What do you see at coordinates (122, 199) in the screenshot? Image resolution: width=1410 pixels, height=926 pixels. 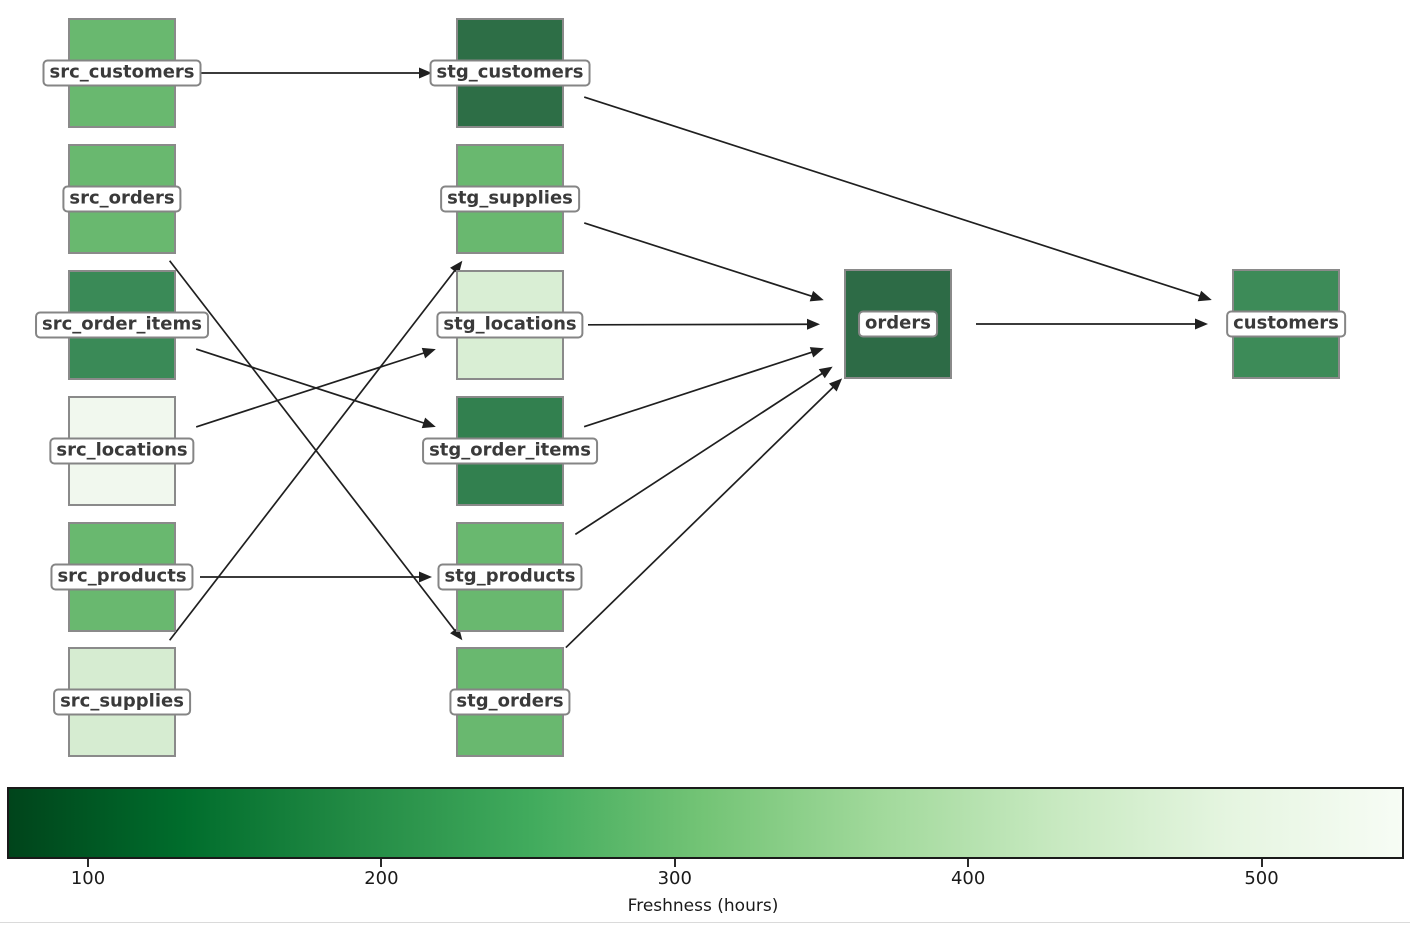 I see `node-label-src_orders: src_orders` at bounding box center [122, 199].